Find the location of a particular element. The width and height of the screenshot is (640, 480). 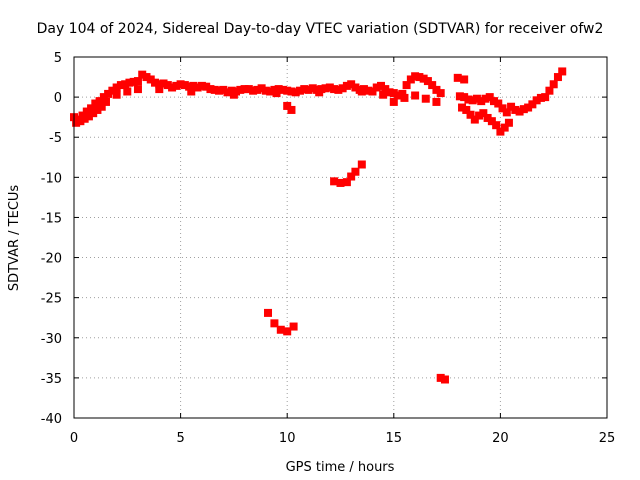

y-tick-label: 5 is located at coordinates (58, 58).